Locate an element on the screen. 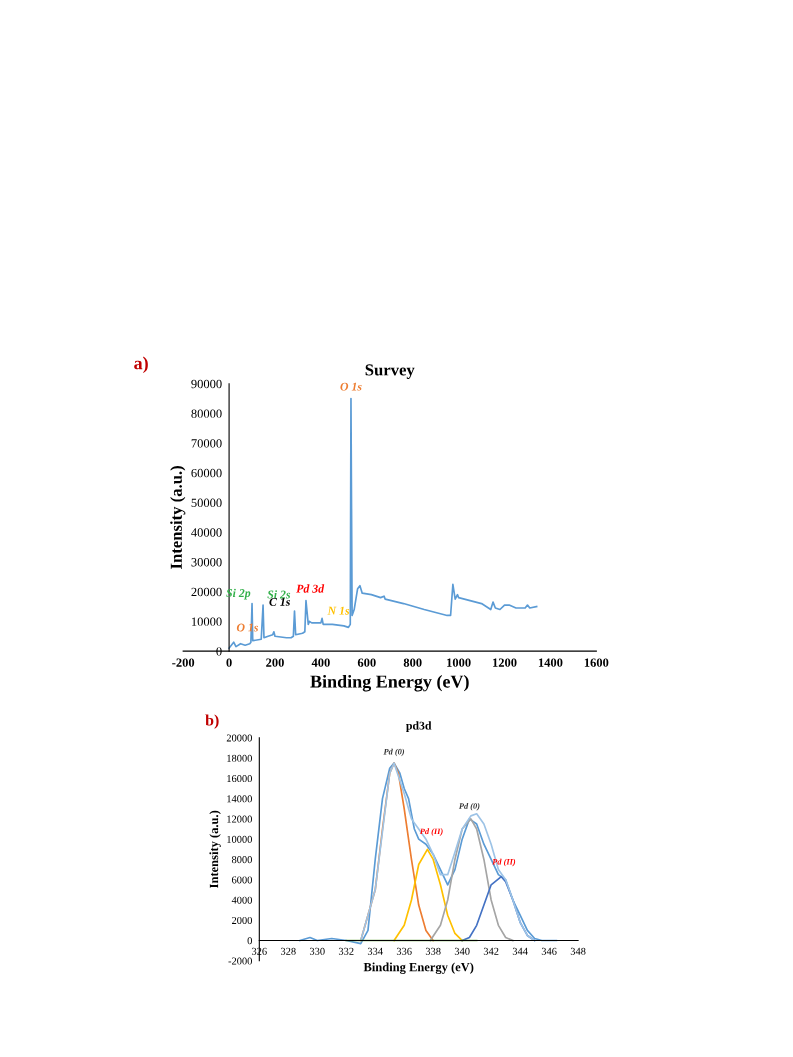 This screenshot has height=1057, width=793. annotation: C 1s is located at coordinates (279, 601).